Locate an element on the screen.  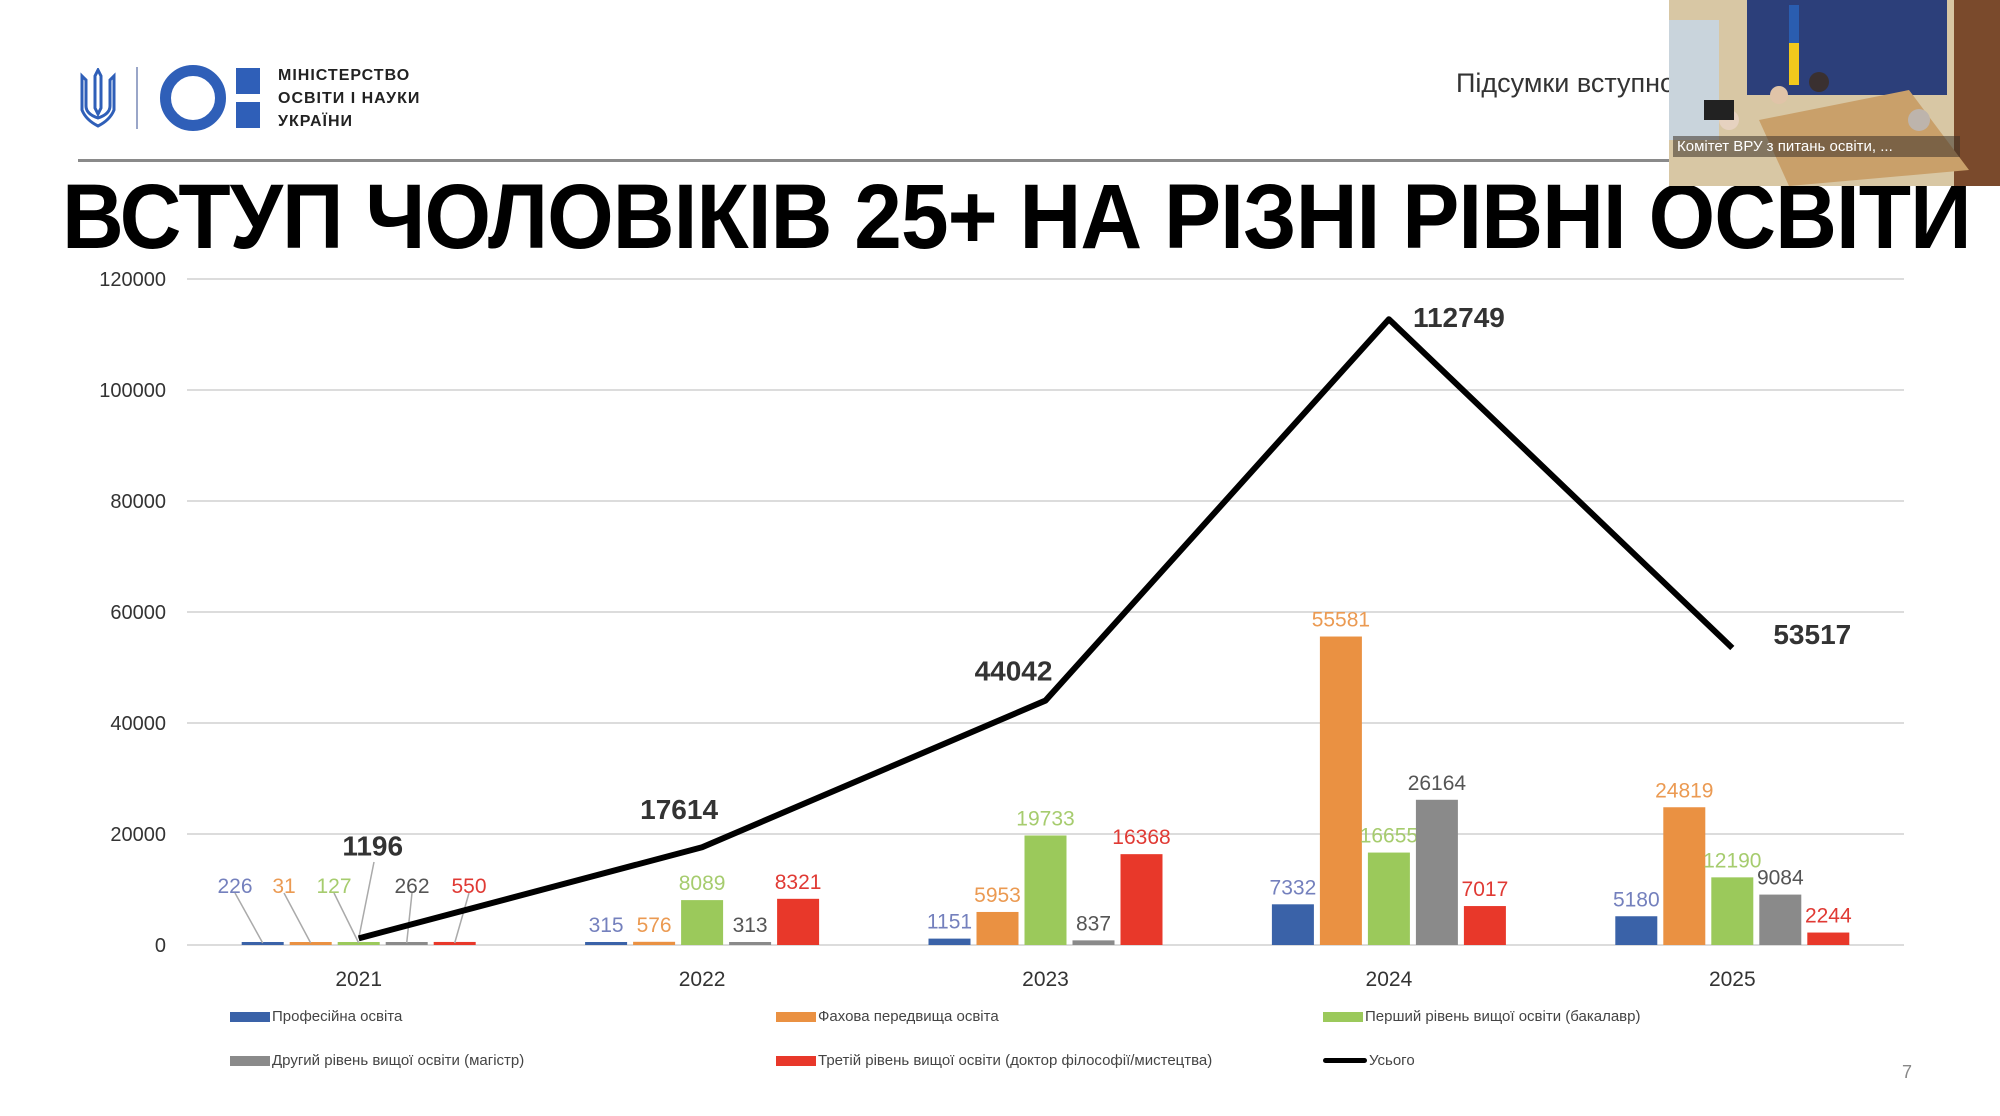
logo-line-3: УКРАЇНИ is located at coordinates (316, 121).